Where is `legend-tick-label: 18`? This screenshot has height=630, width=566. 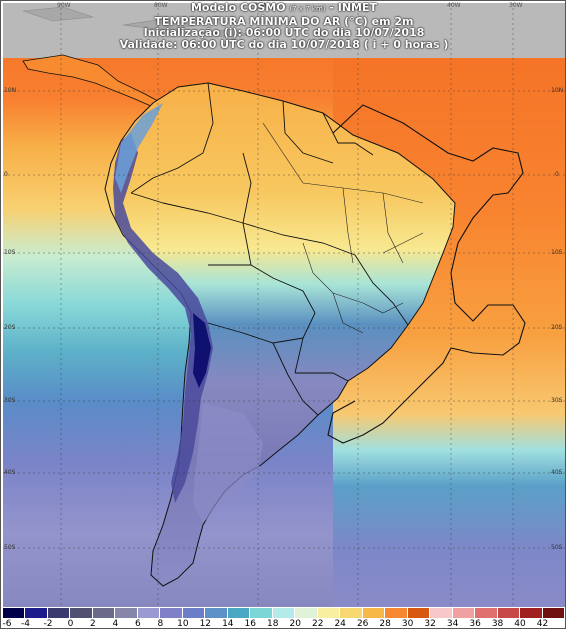 legend-tick-label: 18 is located at coordinates (273, 624).